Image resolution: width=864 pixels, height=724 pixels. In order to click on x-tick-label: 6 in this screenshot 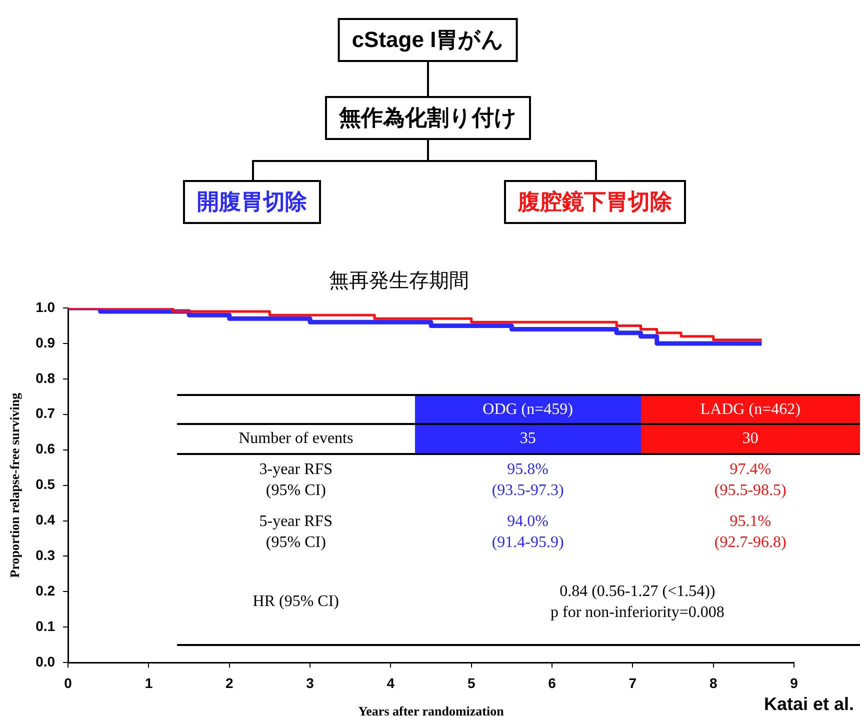, I will do `click(552, 682)`.